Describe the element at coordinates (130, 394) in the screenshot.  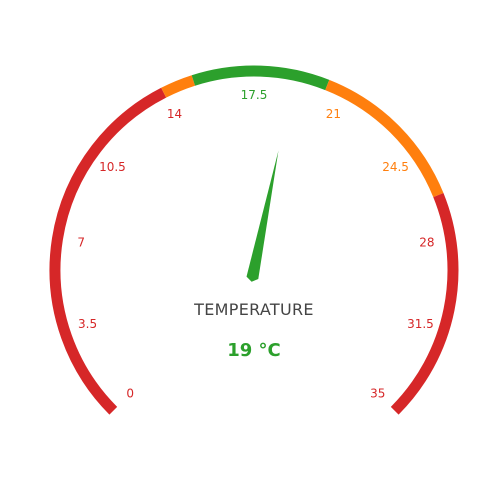
I see `tick-label: 0` at that location.